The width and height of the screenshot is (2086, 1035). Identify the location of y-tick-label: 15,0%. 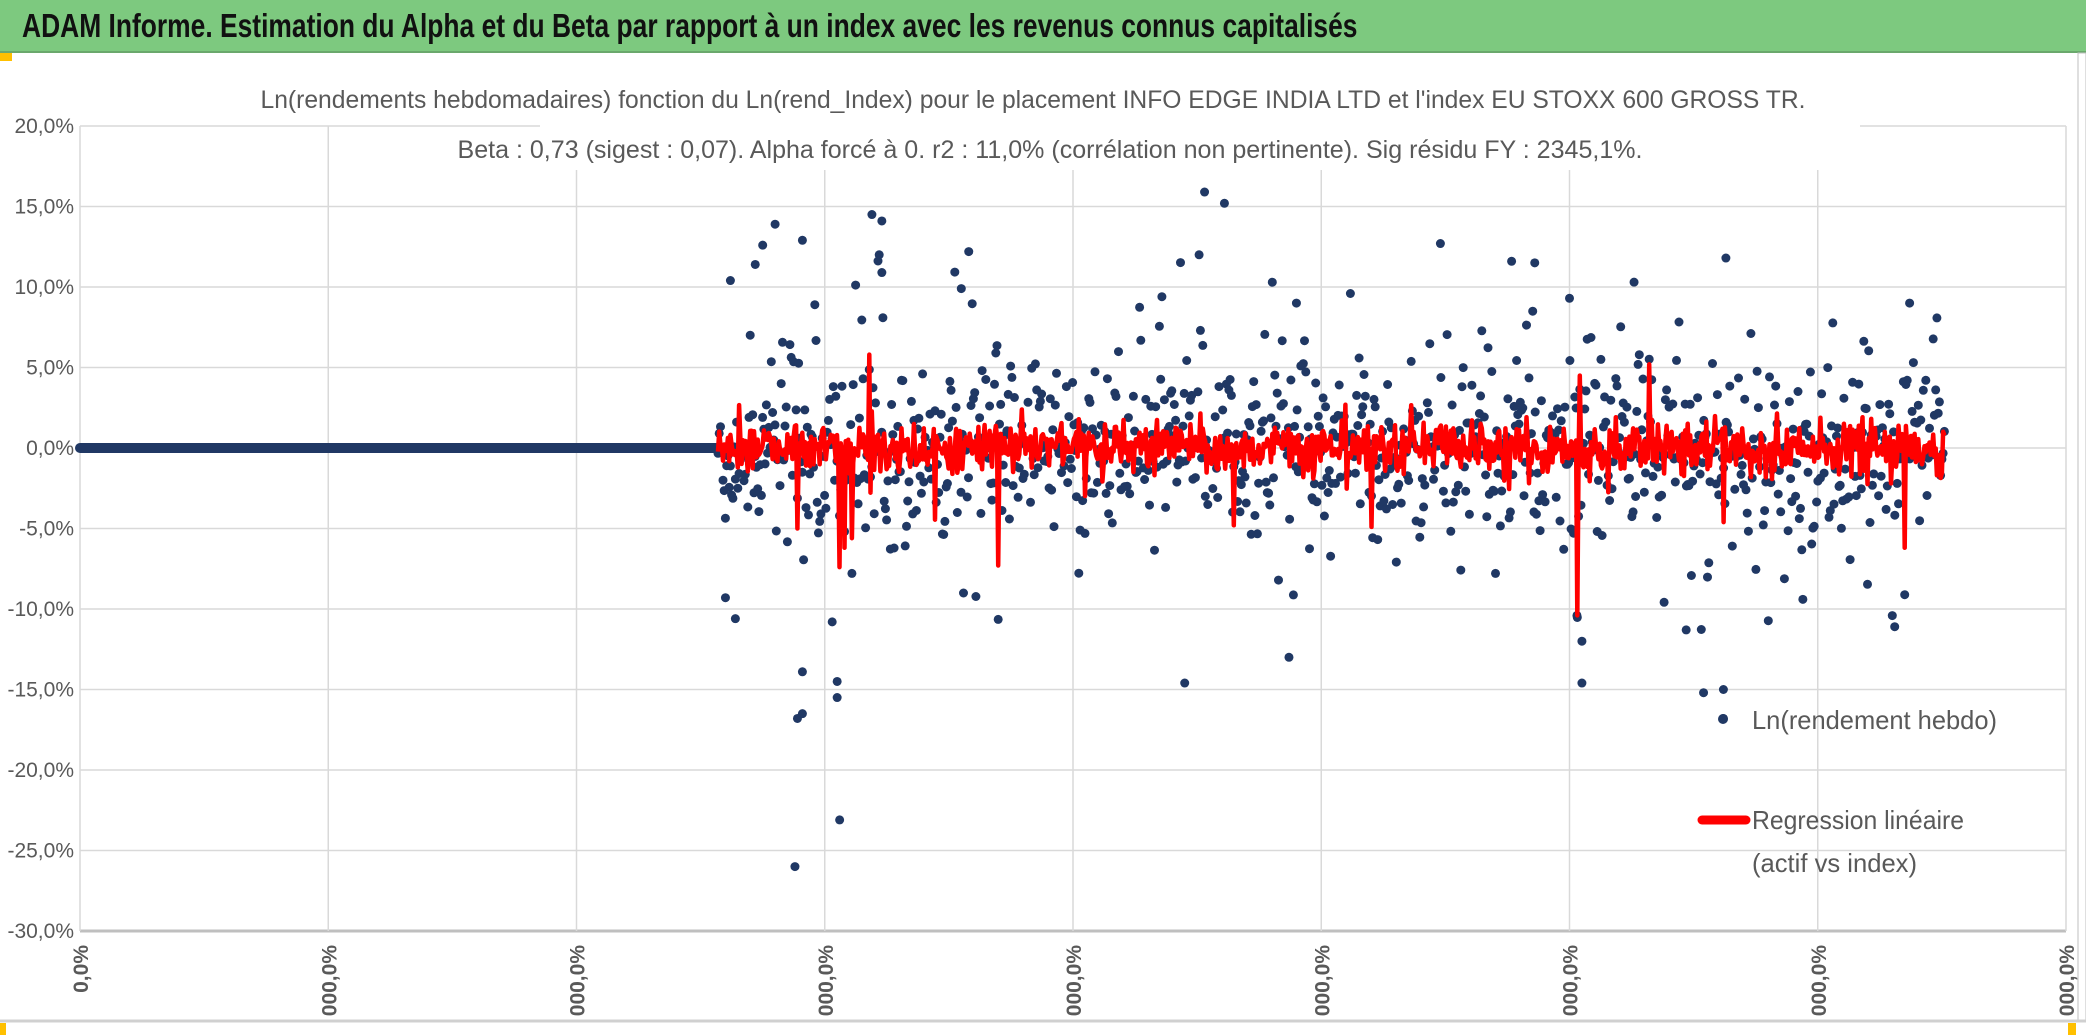
(44, 207).